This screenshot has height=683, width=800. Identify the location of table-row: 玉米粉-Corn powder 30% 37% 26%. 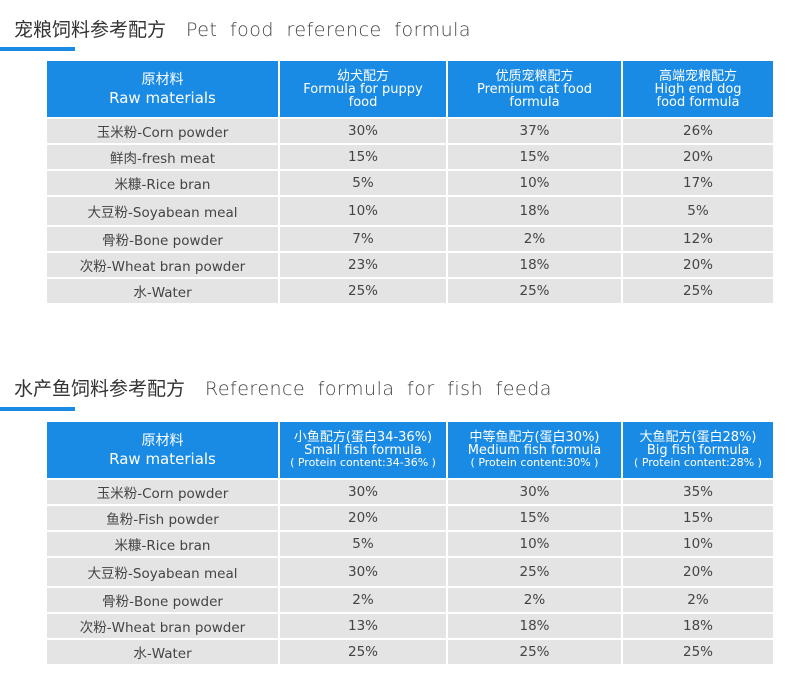
(410, 131).